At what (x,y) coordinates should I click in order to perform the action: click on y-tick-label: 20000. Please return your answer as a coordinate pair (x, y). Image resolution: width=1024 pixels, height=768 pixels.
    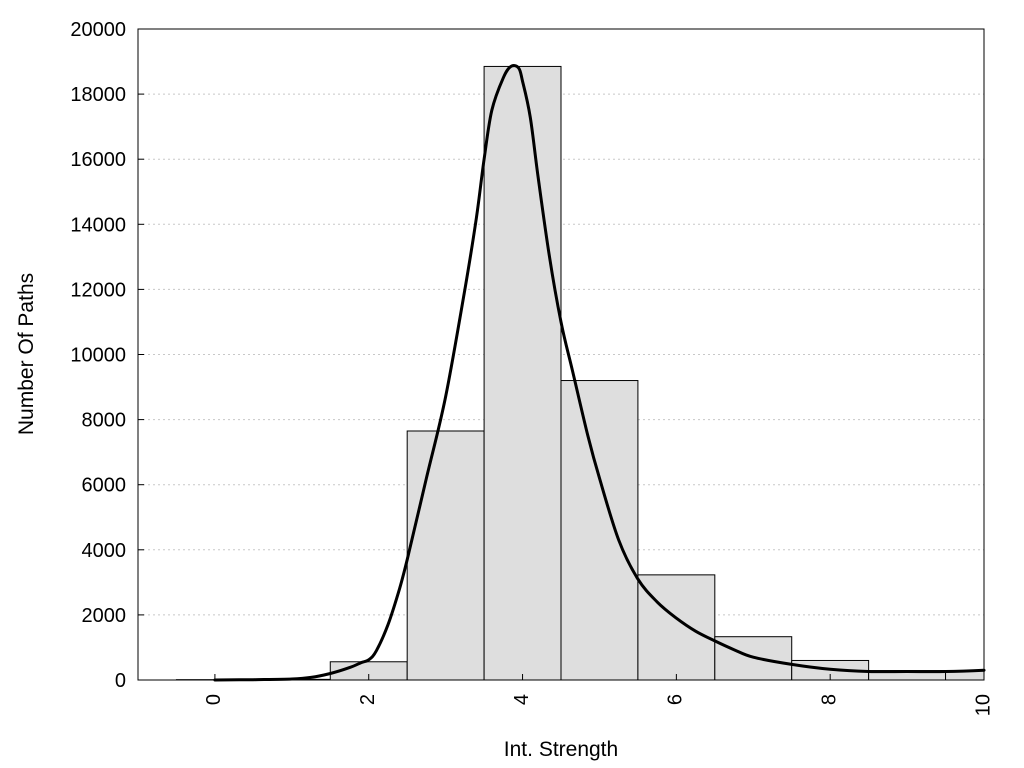
    Looking at the image, I should click on (98, 30).